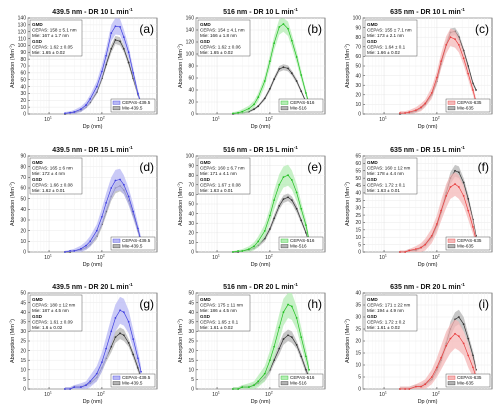  Describe the element at coordinates (358, 208) in the screenshot. I see `y-tick-label: 30` at that location.